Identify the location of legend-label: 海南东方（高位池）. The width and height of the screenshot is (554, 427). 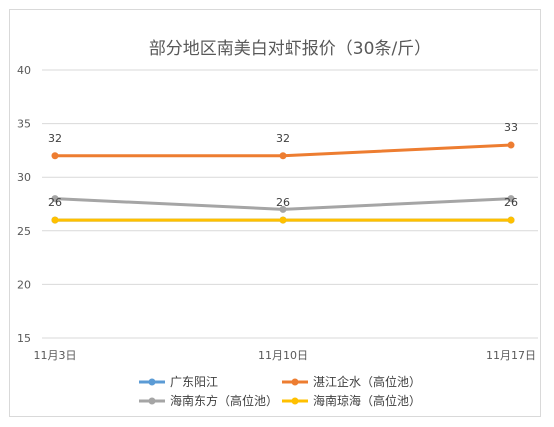
(224, 400).